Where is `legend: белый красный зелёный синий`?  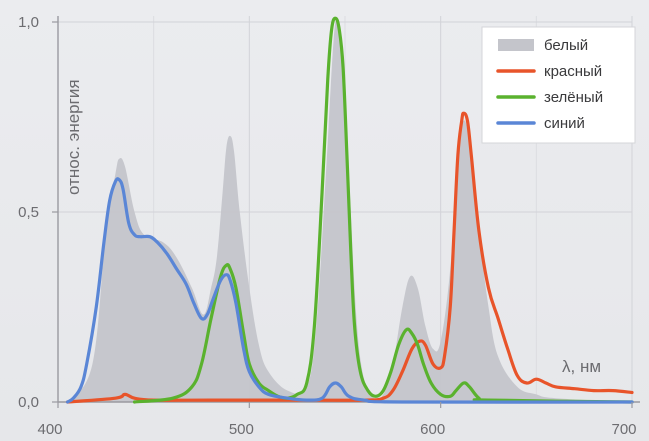
legend: белый красный зелёный синий is located at coordinates (558, 85).